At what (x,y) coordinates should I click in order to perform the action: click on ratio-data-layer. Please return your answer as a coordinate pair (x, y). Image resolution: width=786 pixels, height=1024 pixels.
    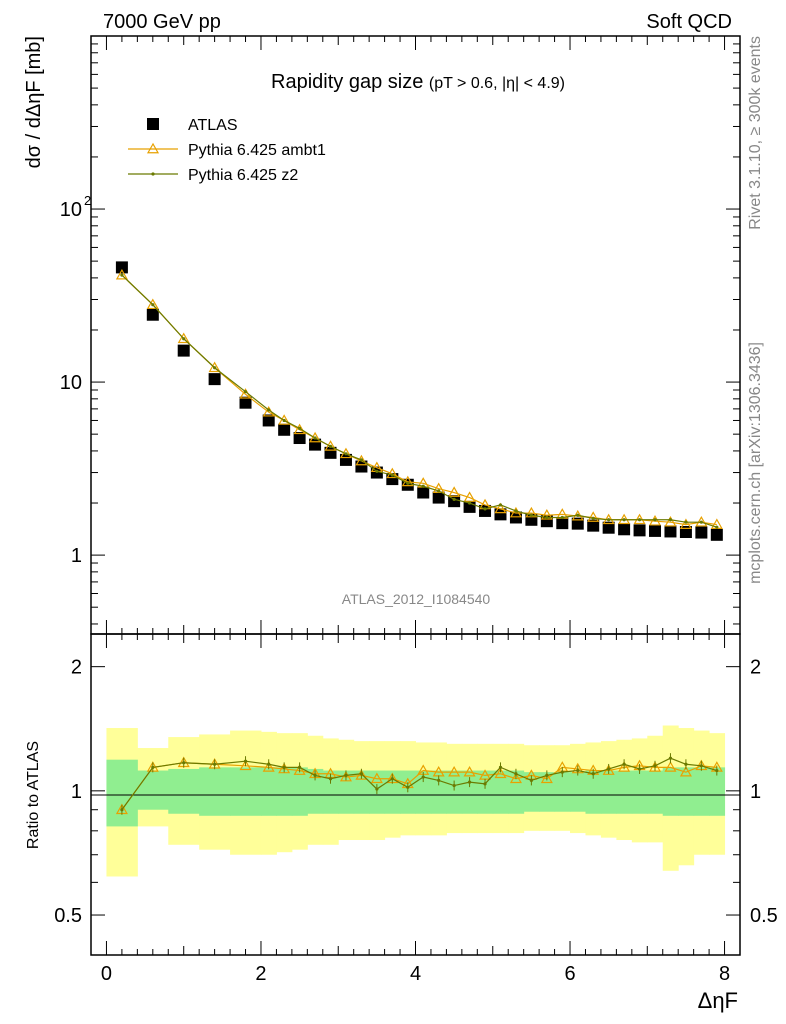
    Looking at the image, I should click on (419, 784).